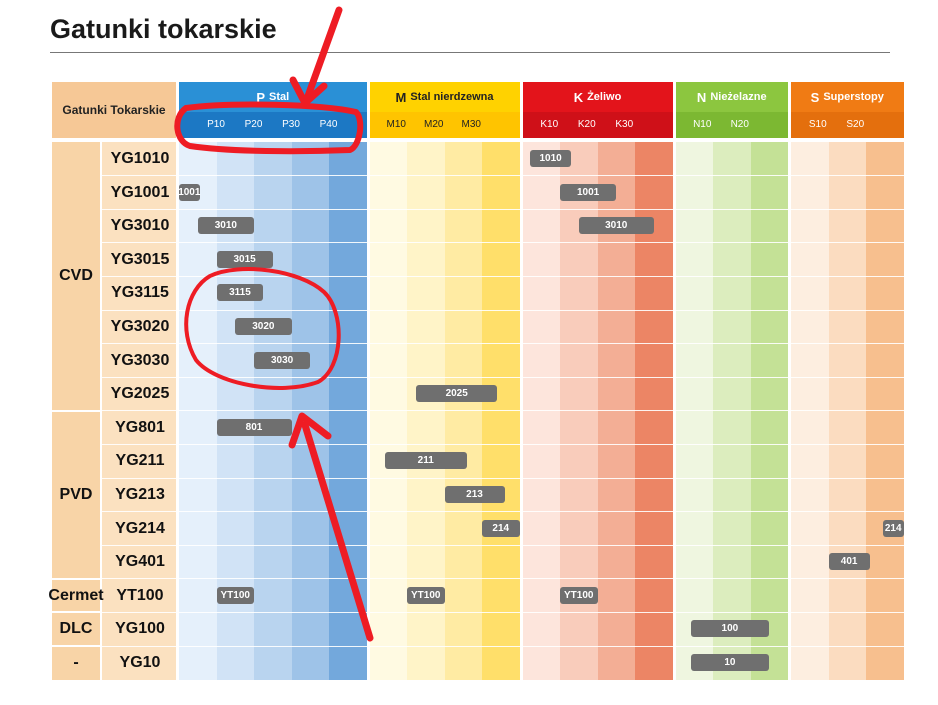  I want to click on group-title-K: K Żeliwo, so click(598, 97).